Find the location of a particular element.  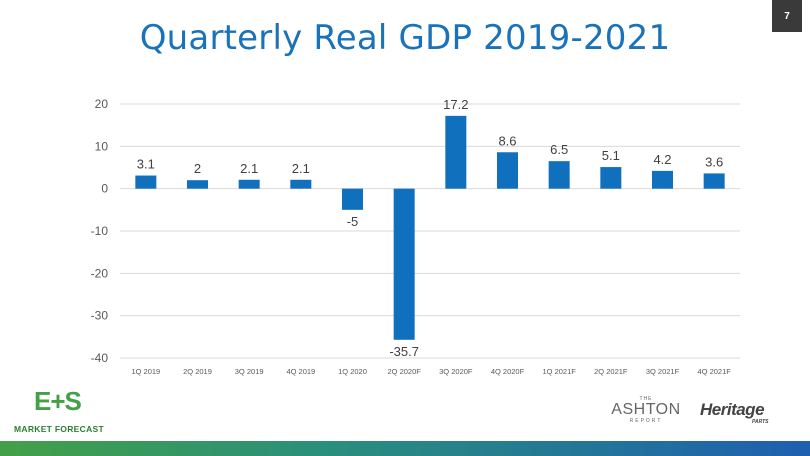

data-label: 5.1 is located at coordinates (611, 155).